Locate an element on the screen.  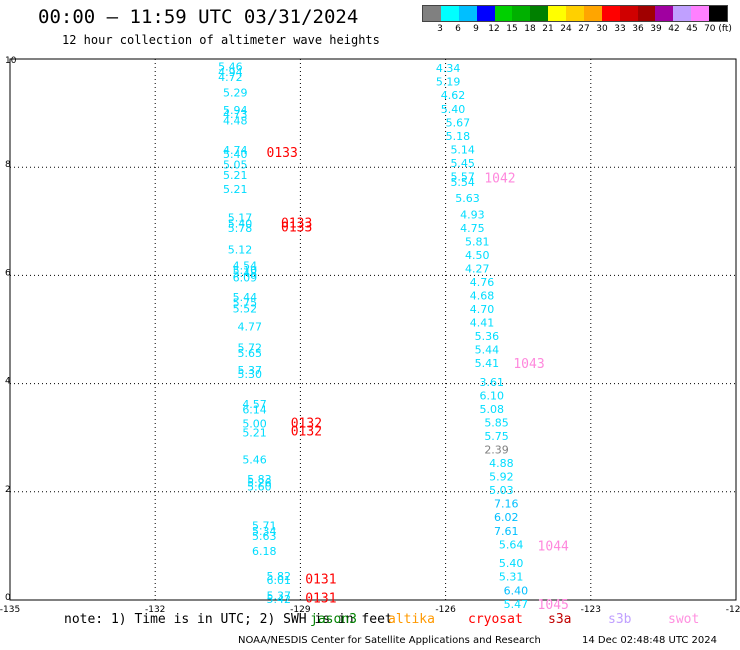
legend-label: 3 is located at coordinates (440, 29).